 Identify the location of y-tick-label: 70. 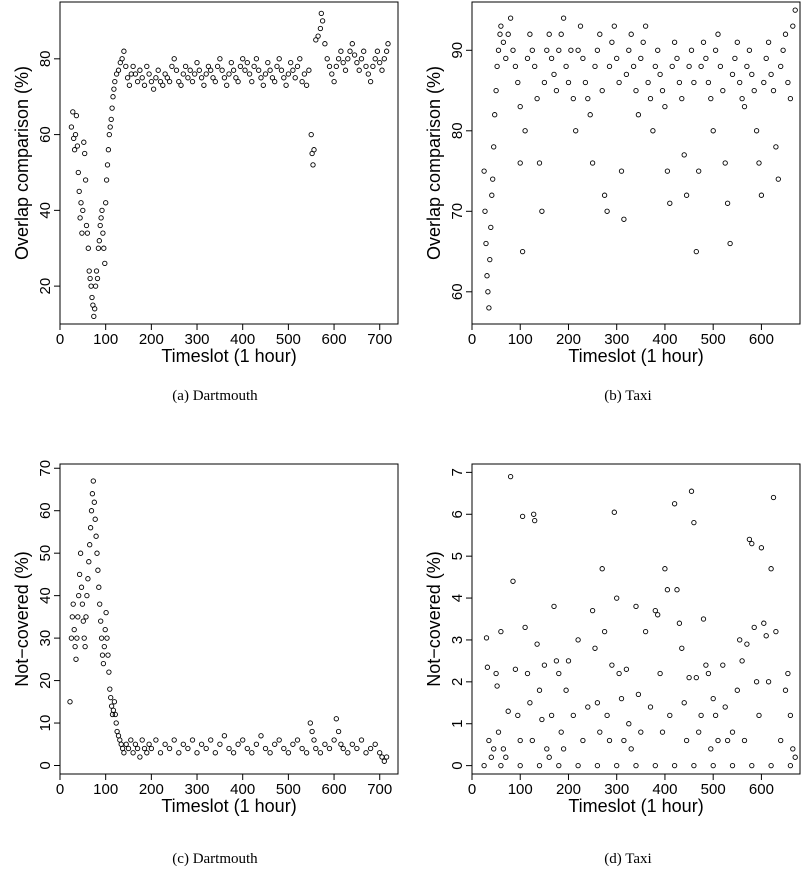
(45, 468).